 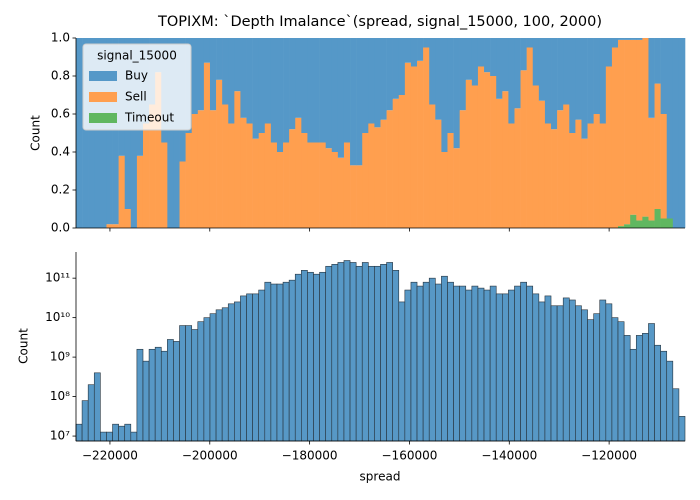 What do you see at coordinates (136, 97) in the screenshot?
I see `legend-label: Sell` at bounding box center [136, 97].